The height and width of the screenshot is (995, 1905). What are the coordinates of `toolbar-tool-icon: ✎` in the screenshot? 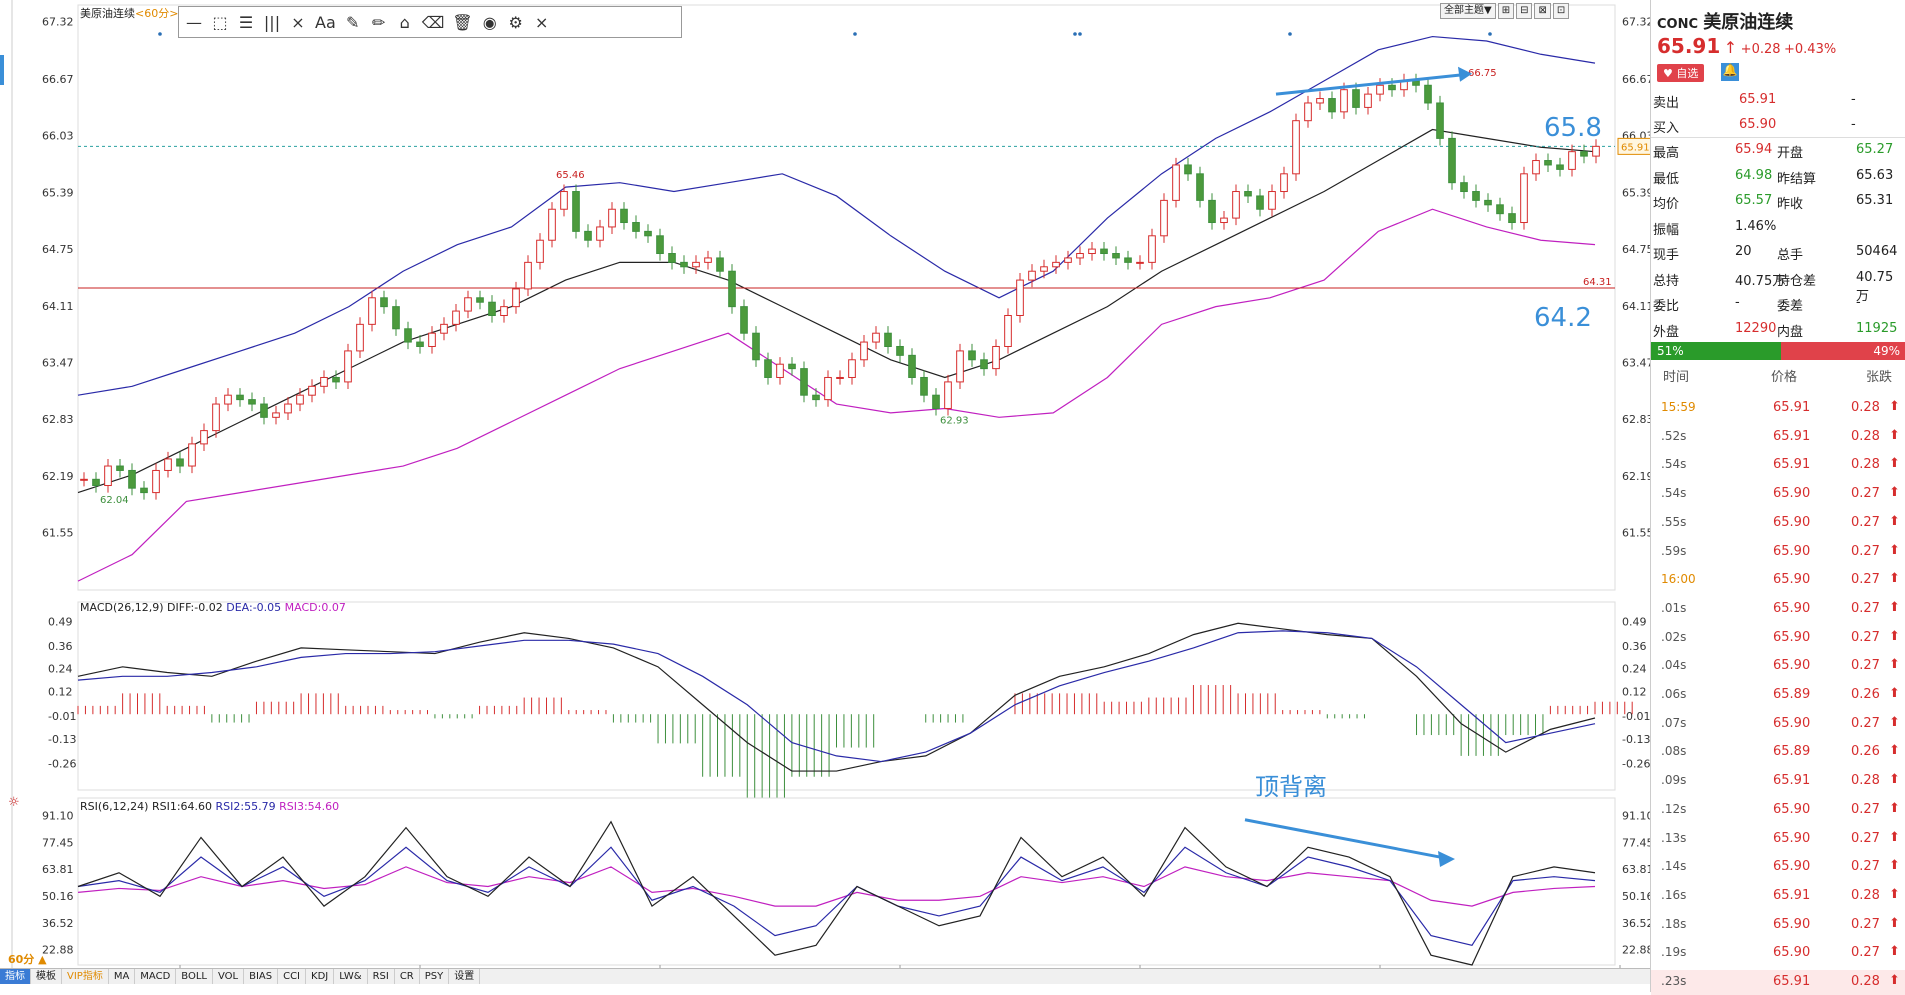 It's located at (353, 22).